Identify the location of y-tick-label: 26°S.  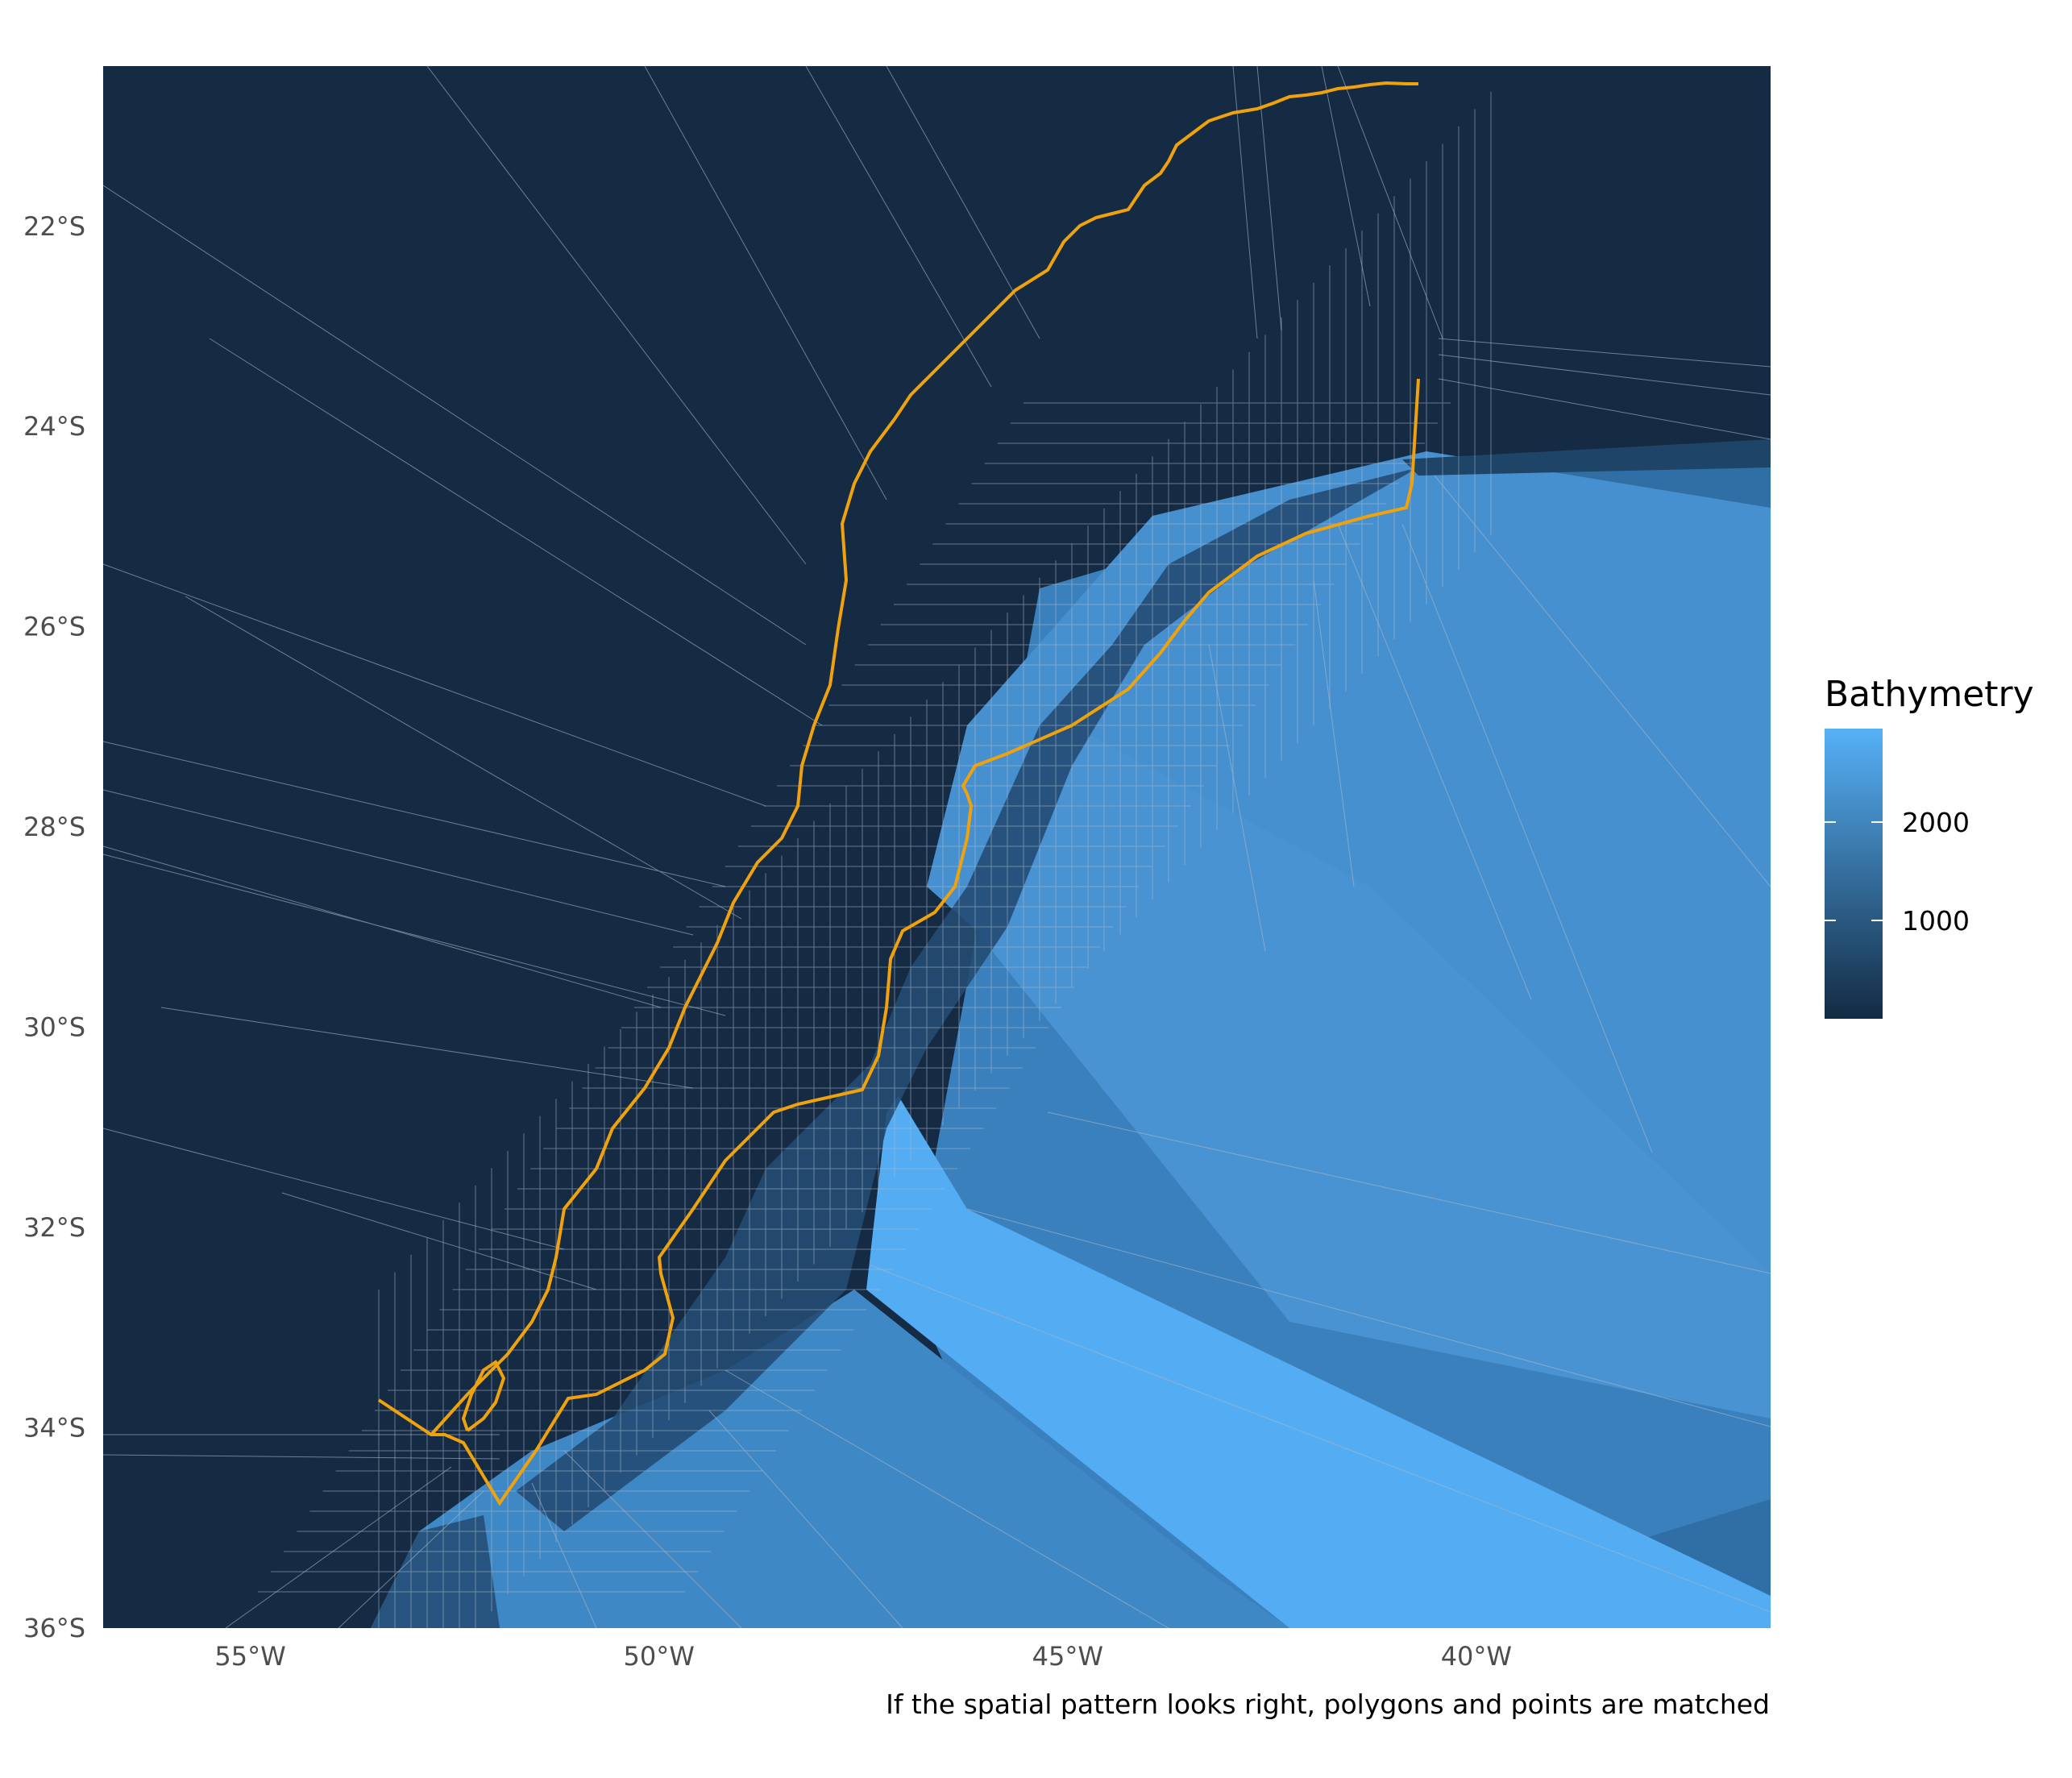
(54, 627).